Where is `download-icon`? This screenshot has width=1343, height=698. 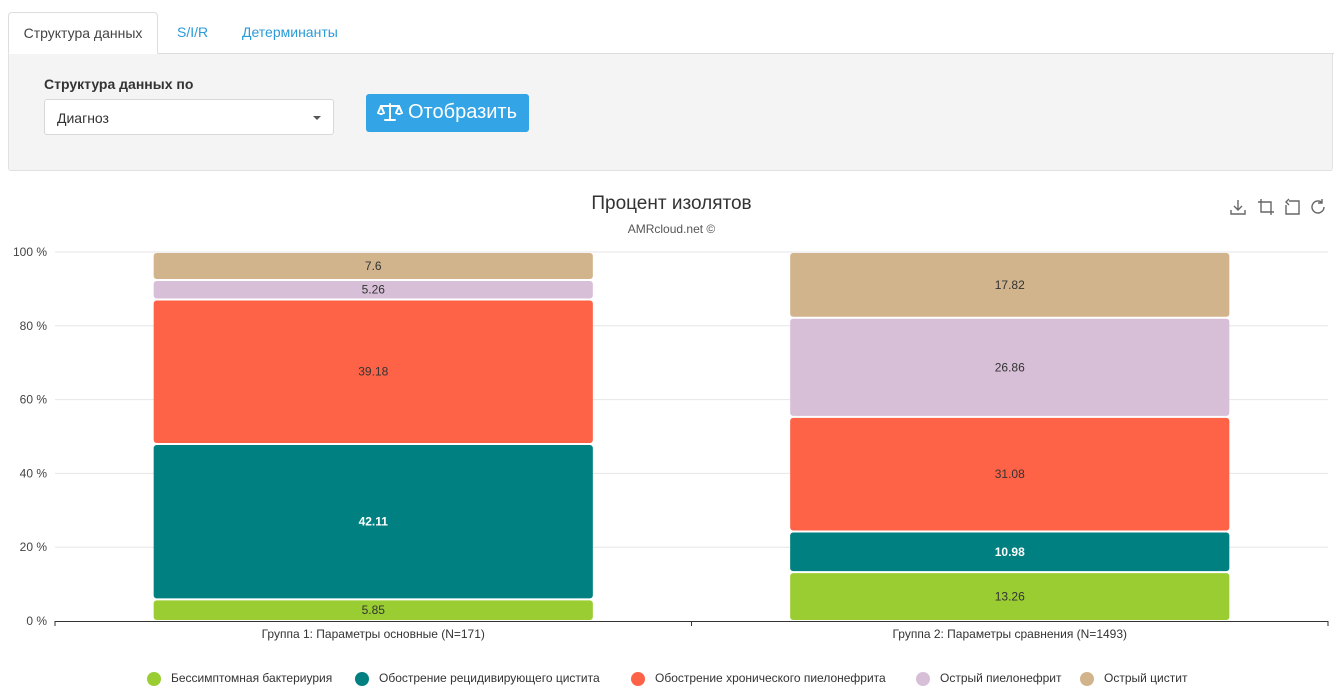 download-icon is located at coordinates (1238, 207).